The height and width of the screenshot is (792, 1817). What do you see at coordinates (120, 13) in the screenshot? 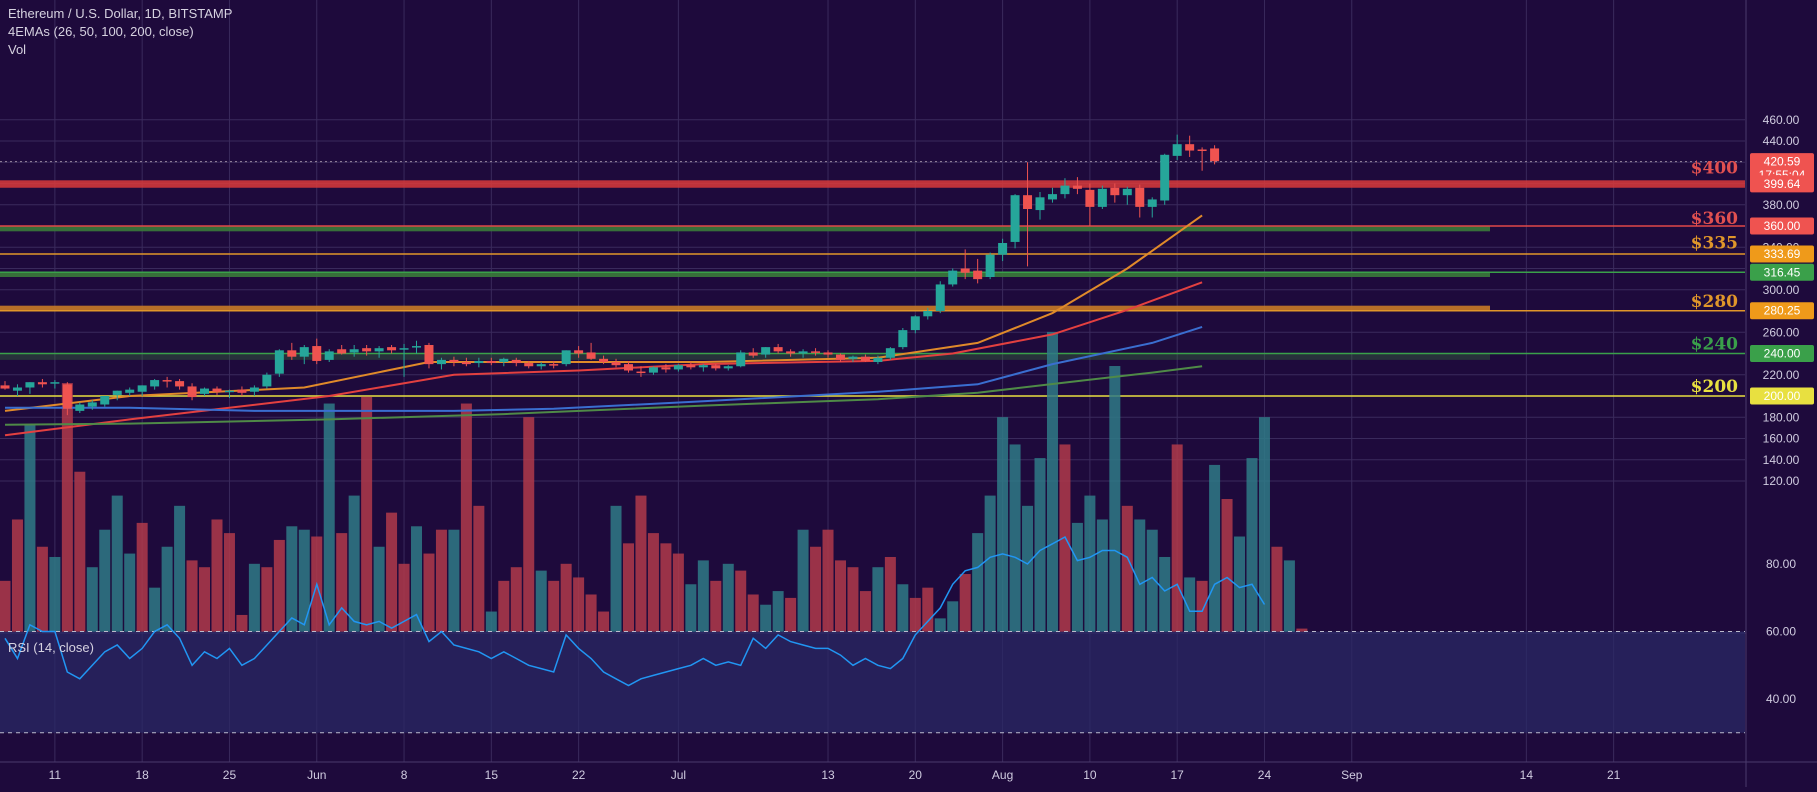
I see `symbol-title: Ethereum / U.S. Dollar, 1D, BITSTAMP` at bounding box center [120, 13].